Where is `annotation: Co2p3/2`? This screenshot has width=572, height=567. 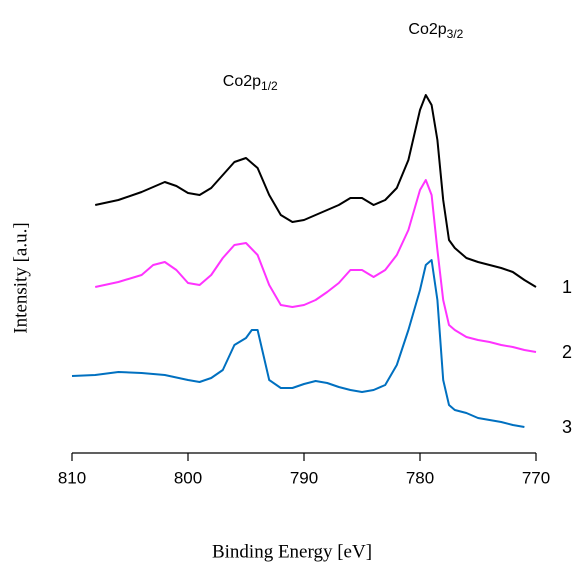
annotation: Co2p3/2 is located at coordinates (435, 31).